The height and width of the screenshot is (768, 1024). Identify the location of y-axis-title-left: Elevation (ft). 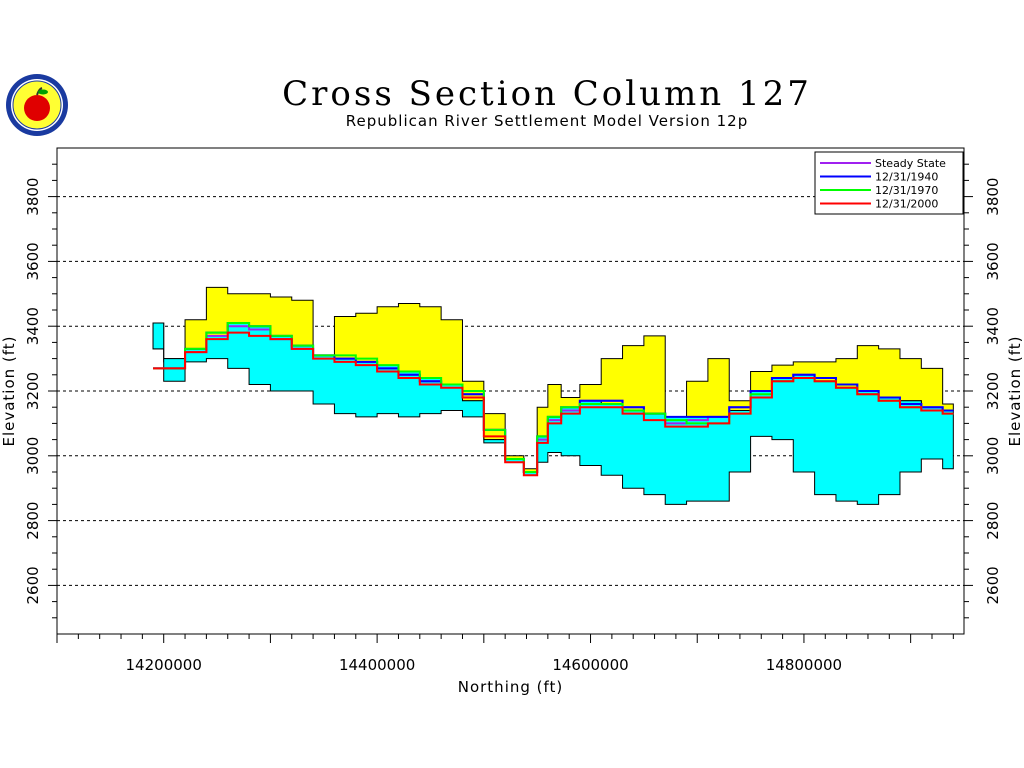
(9, 390).